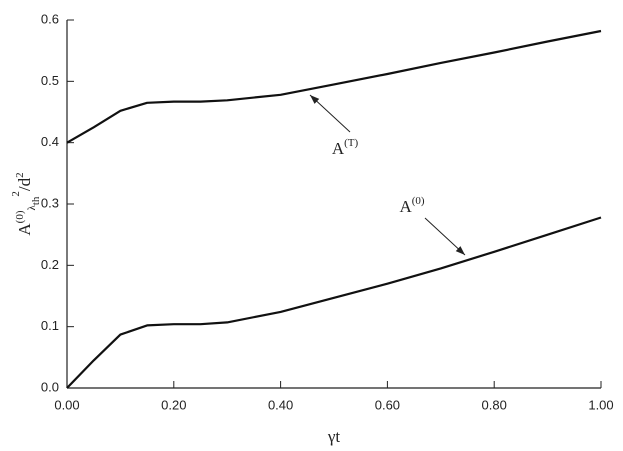 The width and height of the screenshot is (623, 451). I want to click on x-tick-label: 0.80, so click(494, 404).